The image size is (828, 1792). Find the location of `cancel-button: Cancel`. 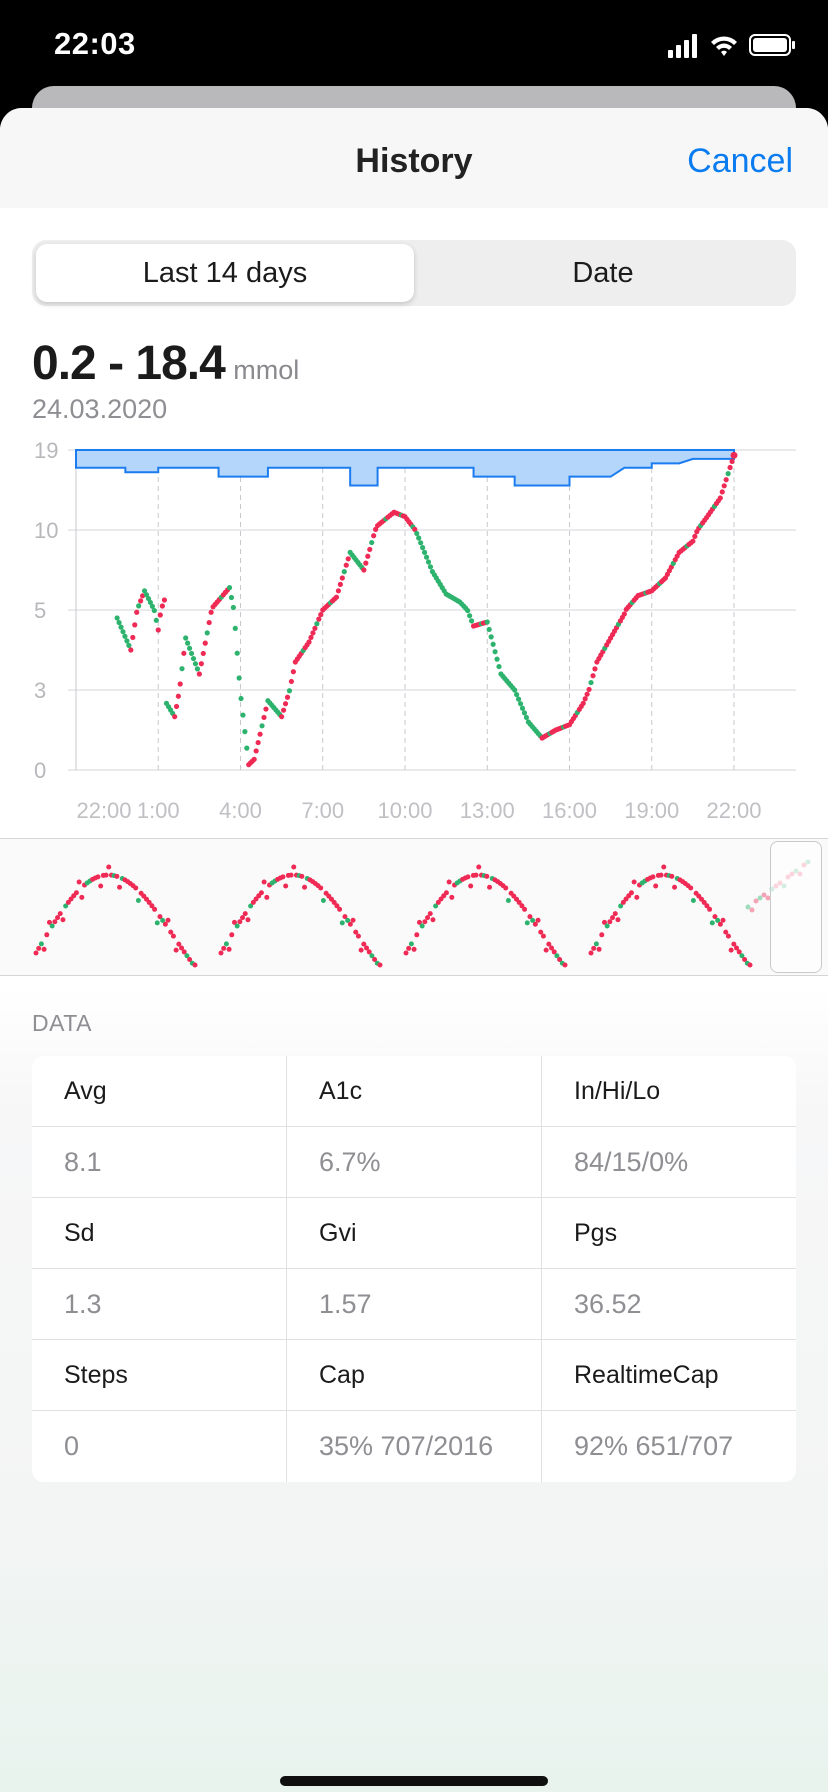

cancel-button: Cancel is located at coordinates (740, 161).